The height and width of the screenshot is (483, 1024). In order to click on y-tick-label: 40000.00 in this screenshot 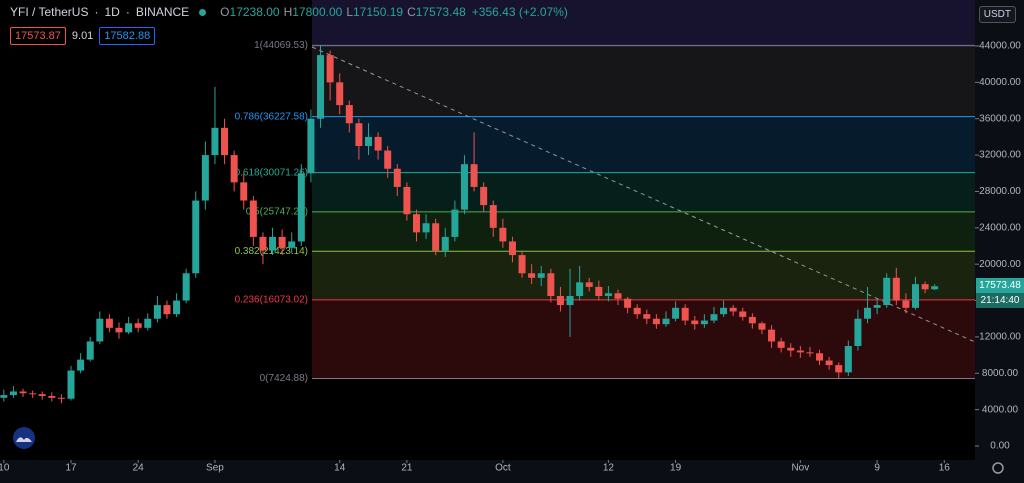, I will do `click(1000, 82)`.